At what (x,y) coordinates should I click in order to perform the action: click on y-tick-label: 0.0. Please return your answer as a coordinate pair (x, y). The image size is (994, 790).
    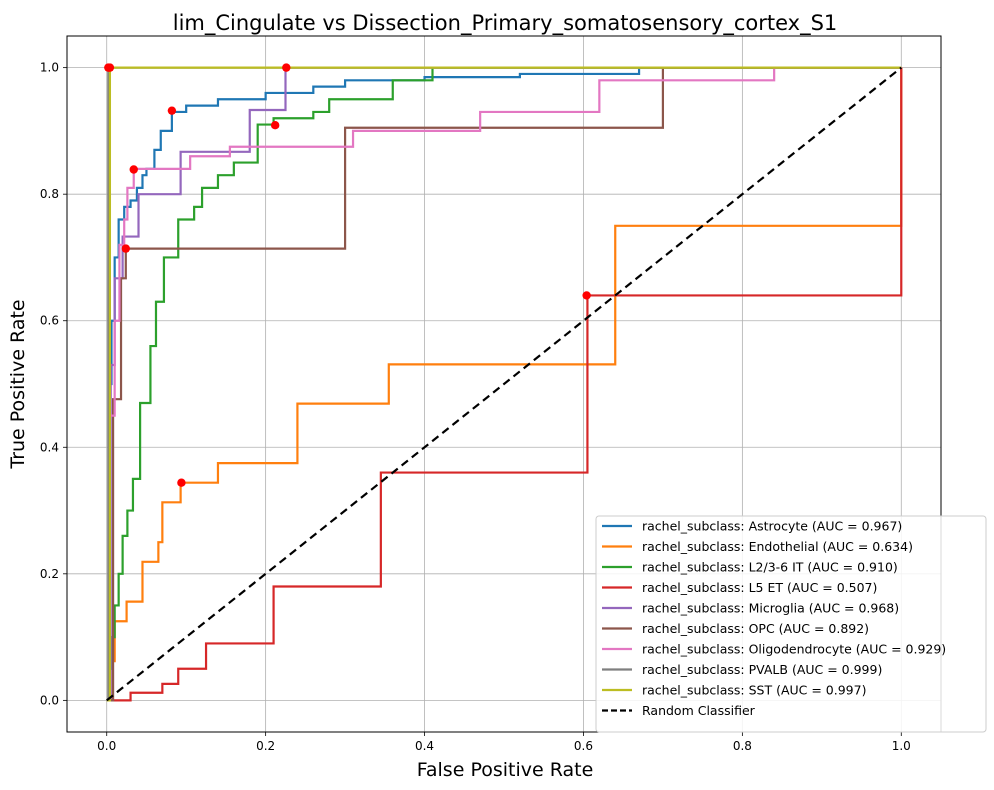
    Looking at the image, I should click on (49, 700).